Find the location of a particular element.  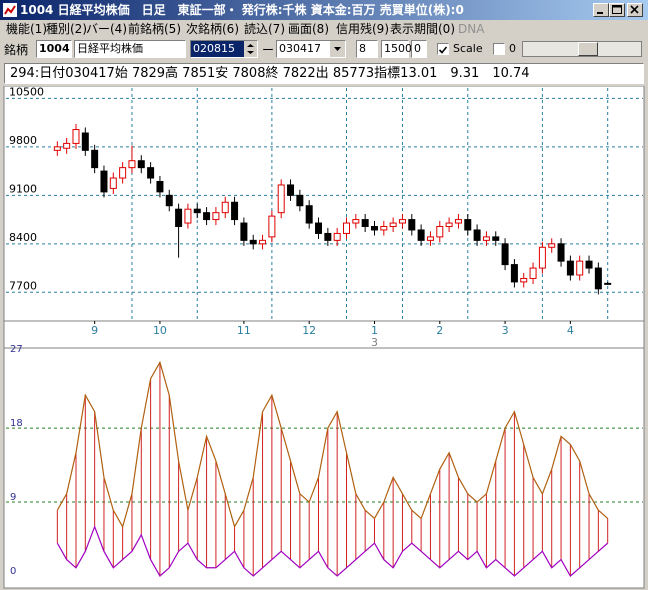

checkbox is located at coordinates (499, 49).